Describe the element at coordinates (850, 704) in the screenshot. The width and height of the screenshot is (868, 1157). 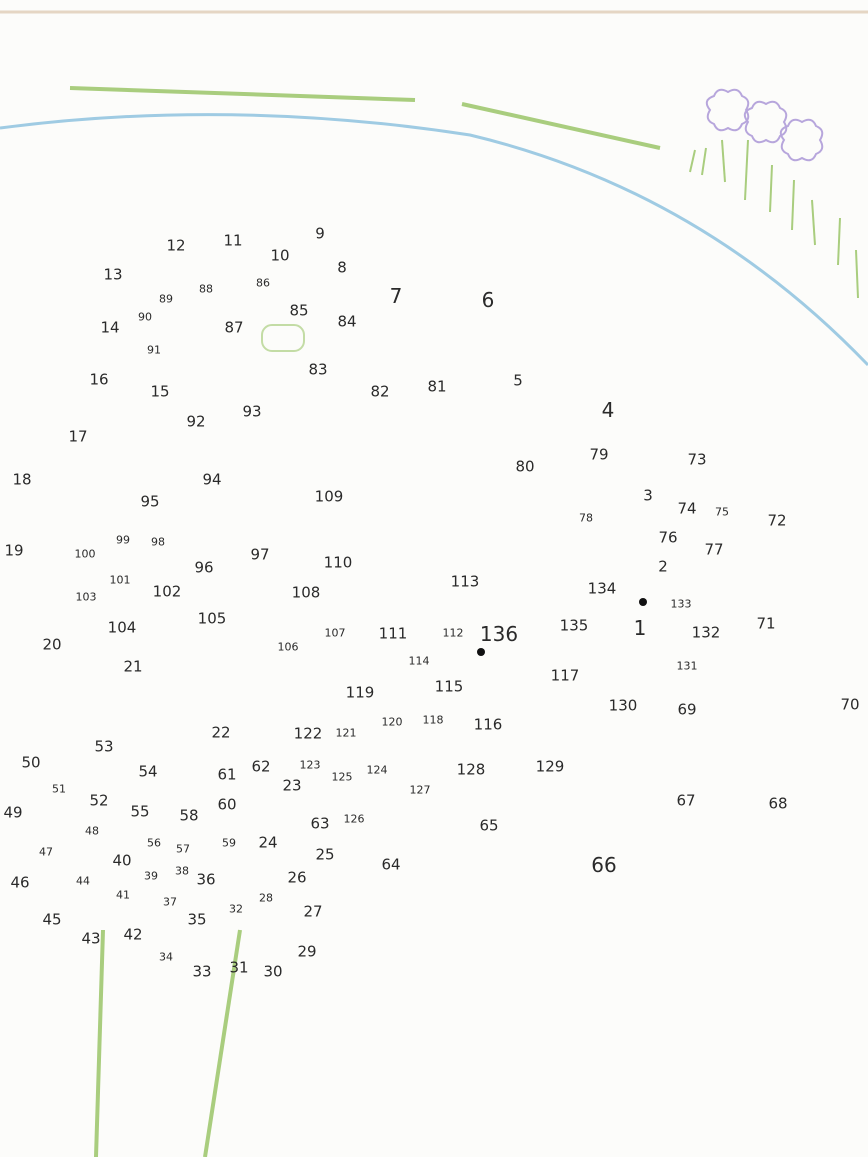
I see `dot-label: 70` at that location.